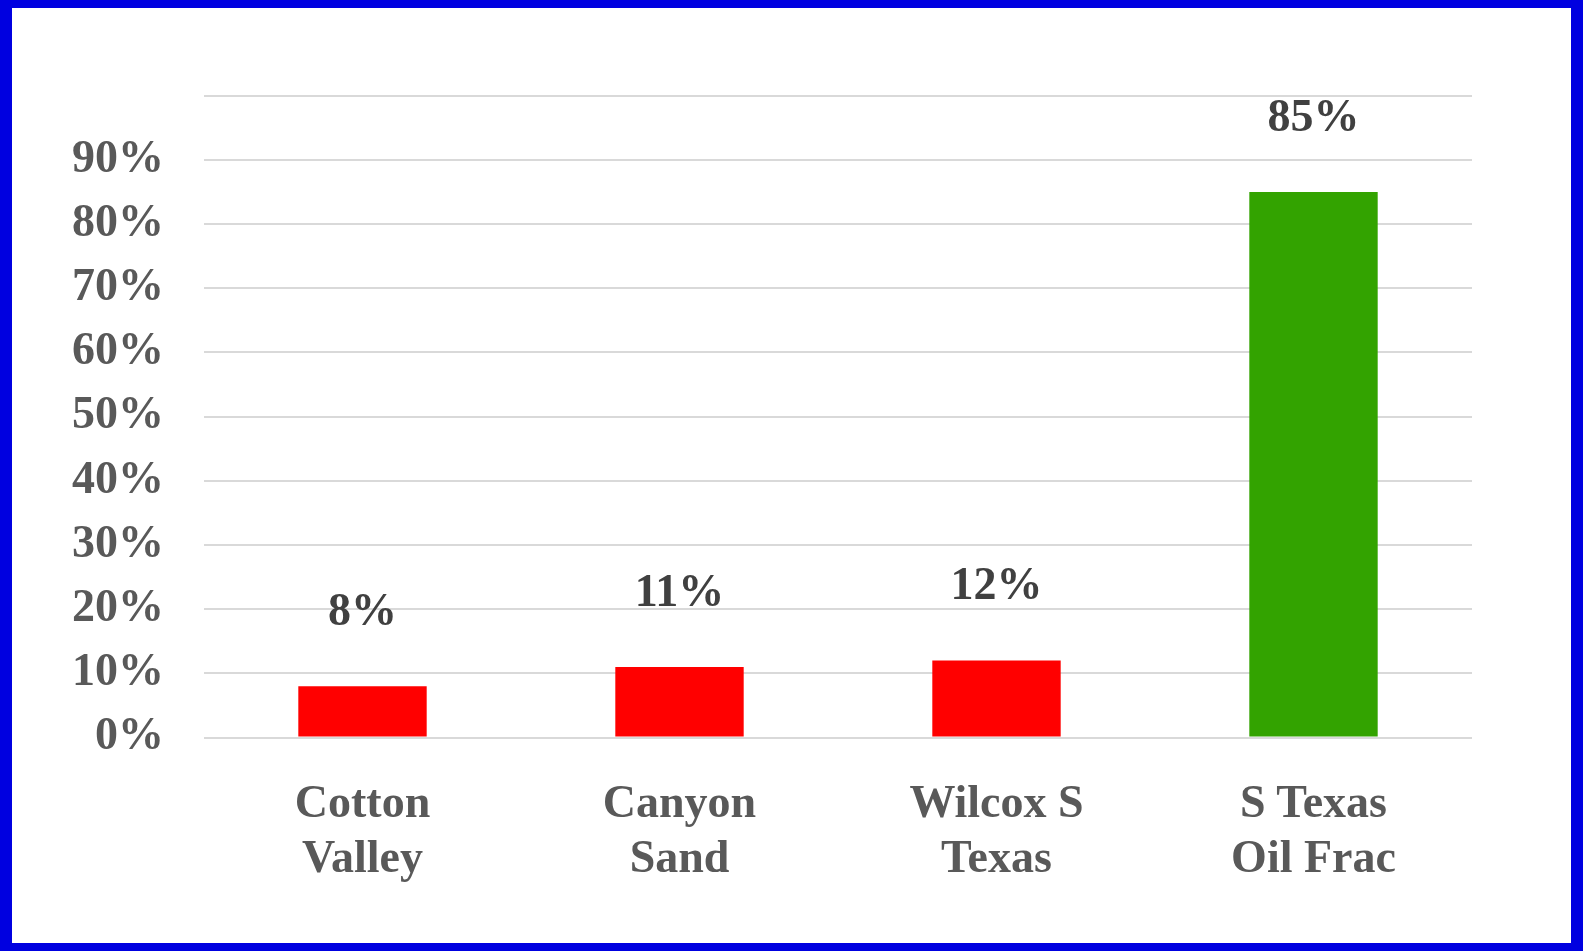  I want to click on data-label: 12%, so click(996, 584).